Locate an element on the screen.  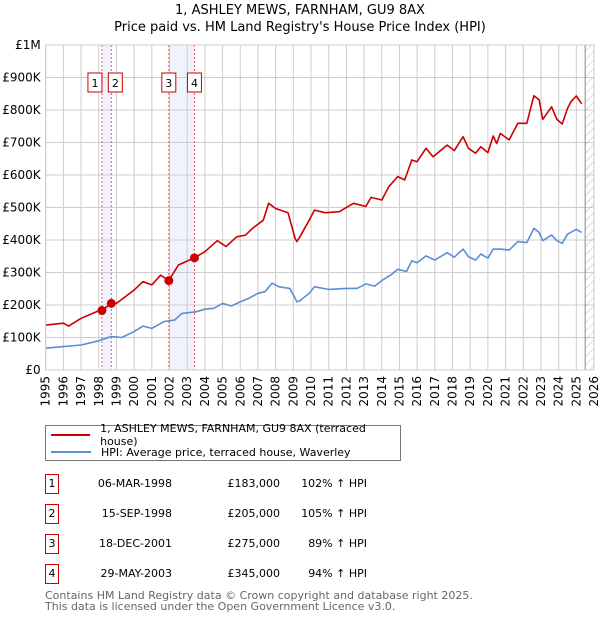
x-tick-label: 2011 is located at coordinates (329, 391).